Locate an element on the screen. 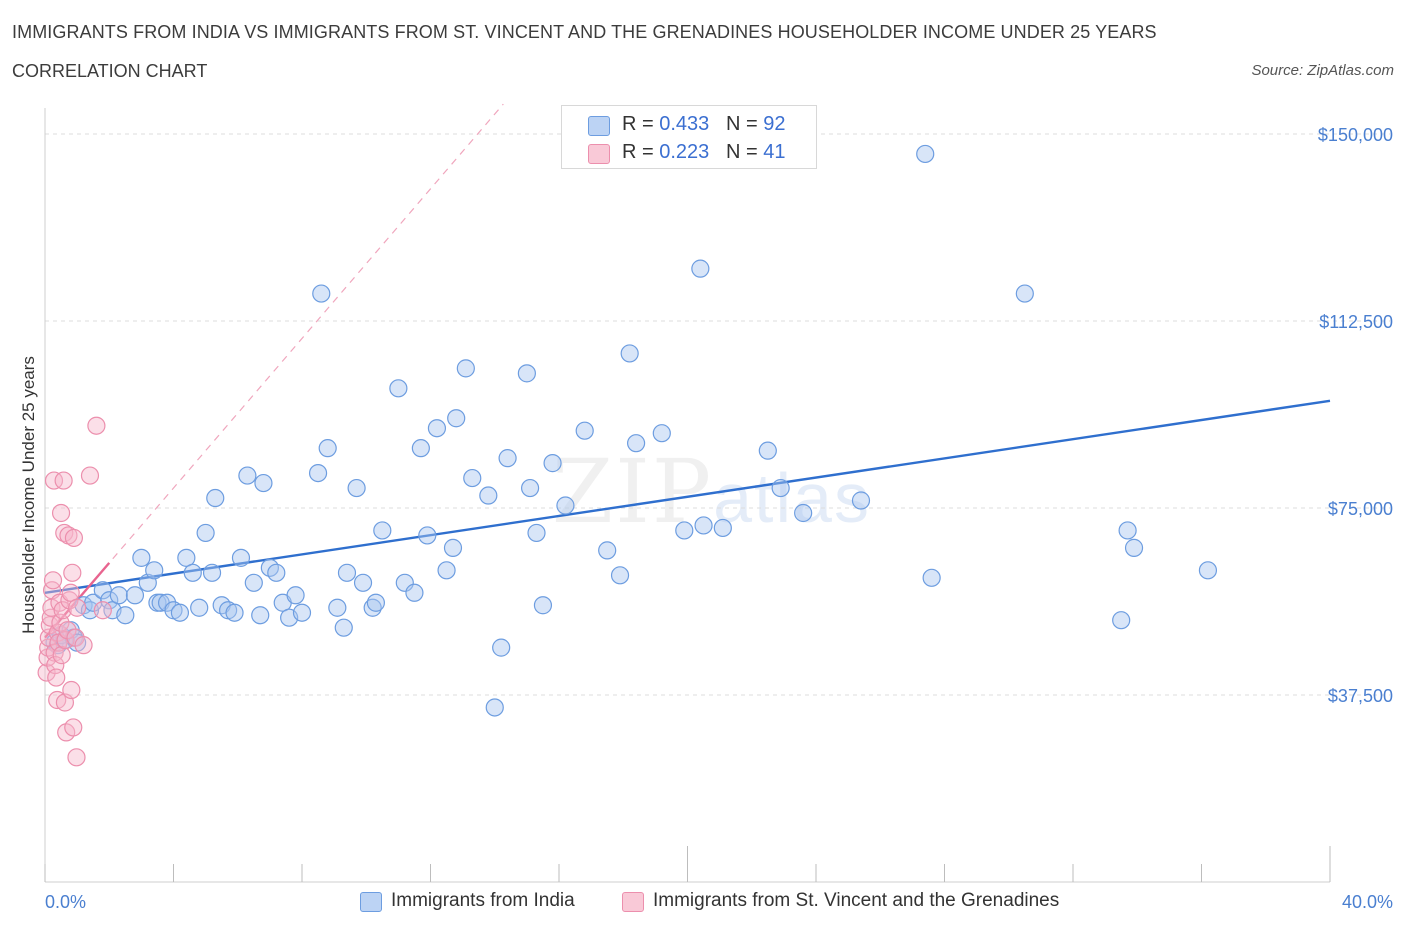  legend-swatch-stvincent is located at coordinates (599, 154).